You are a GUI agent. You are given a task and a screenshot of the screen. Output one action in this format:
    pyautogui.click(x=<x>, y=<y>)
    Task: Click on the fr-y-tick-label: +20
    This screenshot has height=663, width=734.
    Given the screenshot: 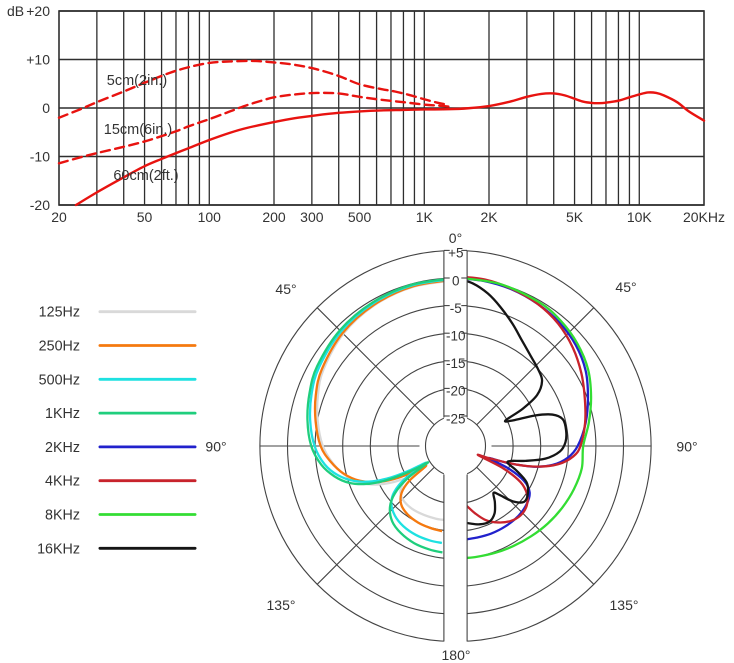 What is the action you would take?
    pyautogui.click(x=38, y=11)
    